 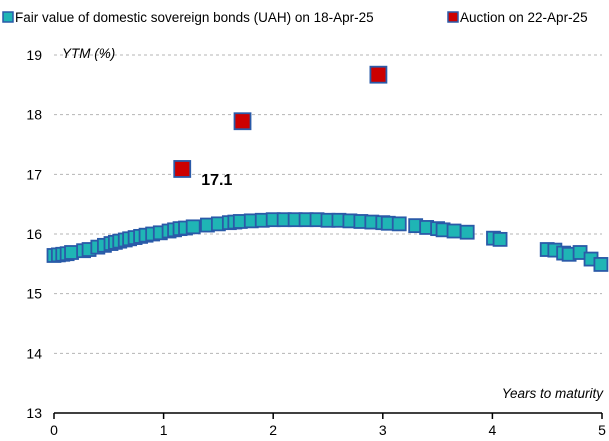 What do you see at coordinates (8, 17) in the screenshot?
I see `legend-swatch-fair-value` at bounding box center [8, 17].